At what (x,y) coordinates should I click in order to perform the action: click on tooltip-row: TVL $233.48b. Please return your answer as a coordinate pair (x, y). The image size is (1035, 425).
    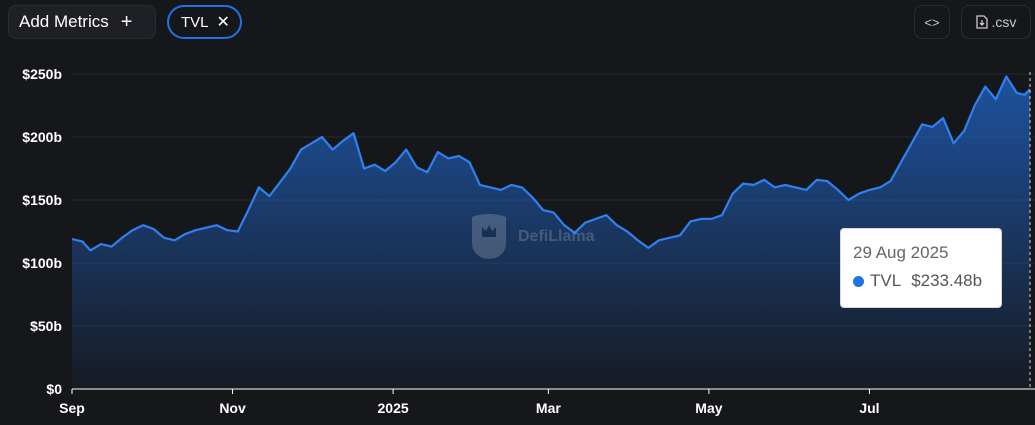
    Looking at the image, I should click on (921, 281).